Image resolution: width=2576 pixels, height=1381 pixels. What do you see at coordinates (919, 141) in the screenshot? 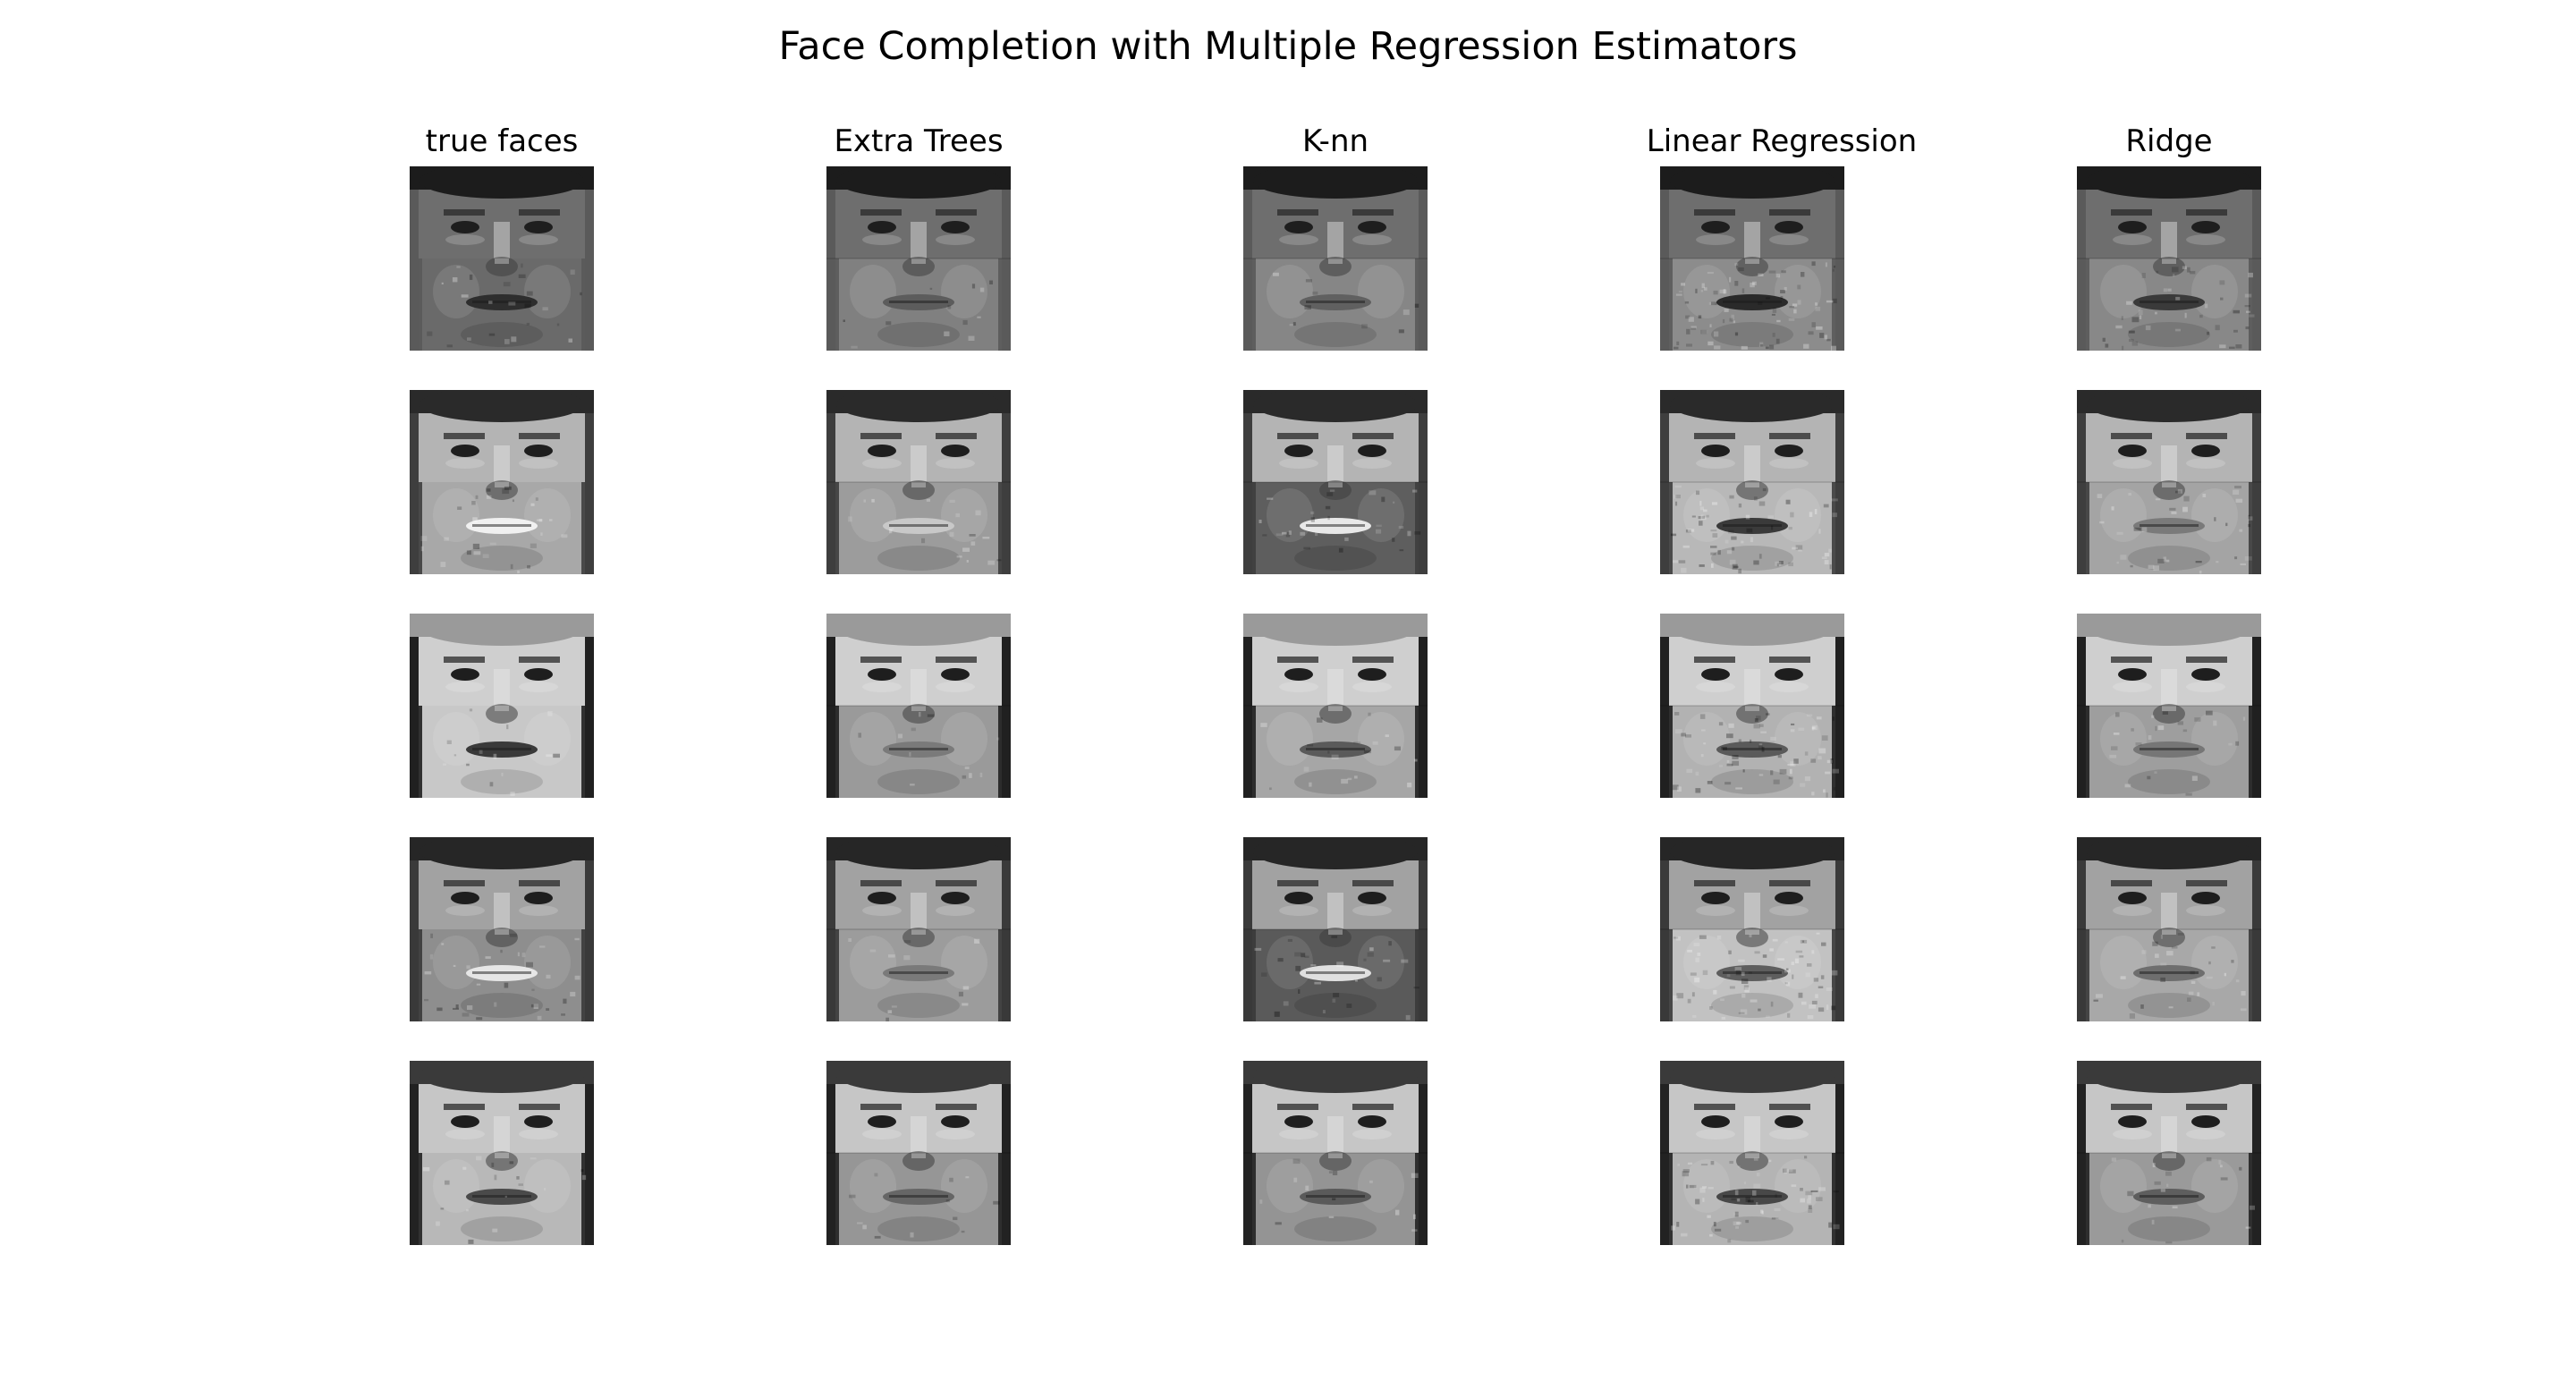
I see `column-title-extra-trees: Extra Trees` at bounding box center [919, 141].